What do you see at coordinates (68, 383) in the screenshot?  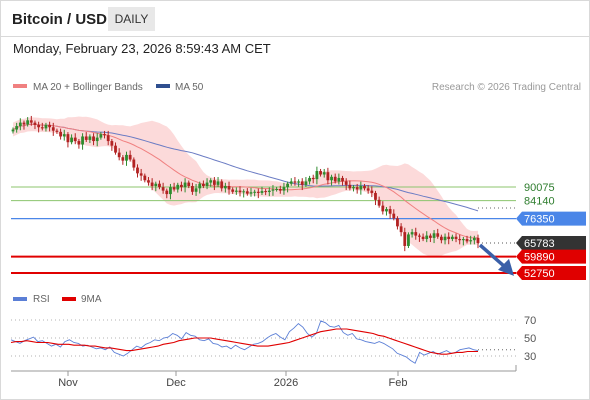 I see `x-tick-label-Nov: Nov` at bounding box center [68, 383].